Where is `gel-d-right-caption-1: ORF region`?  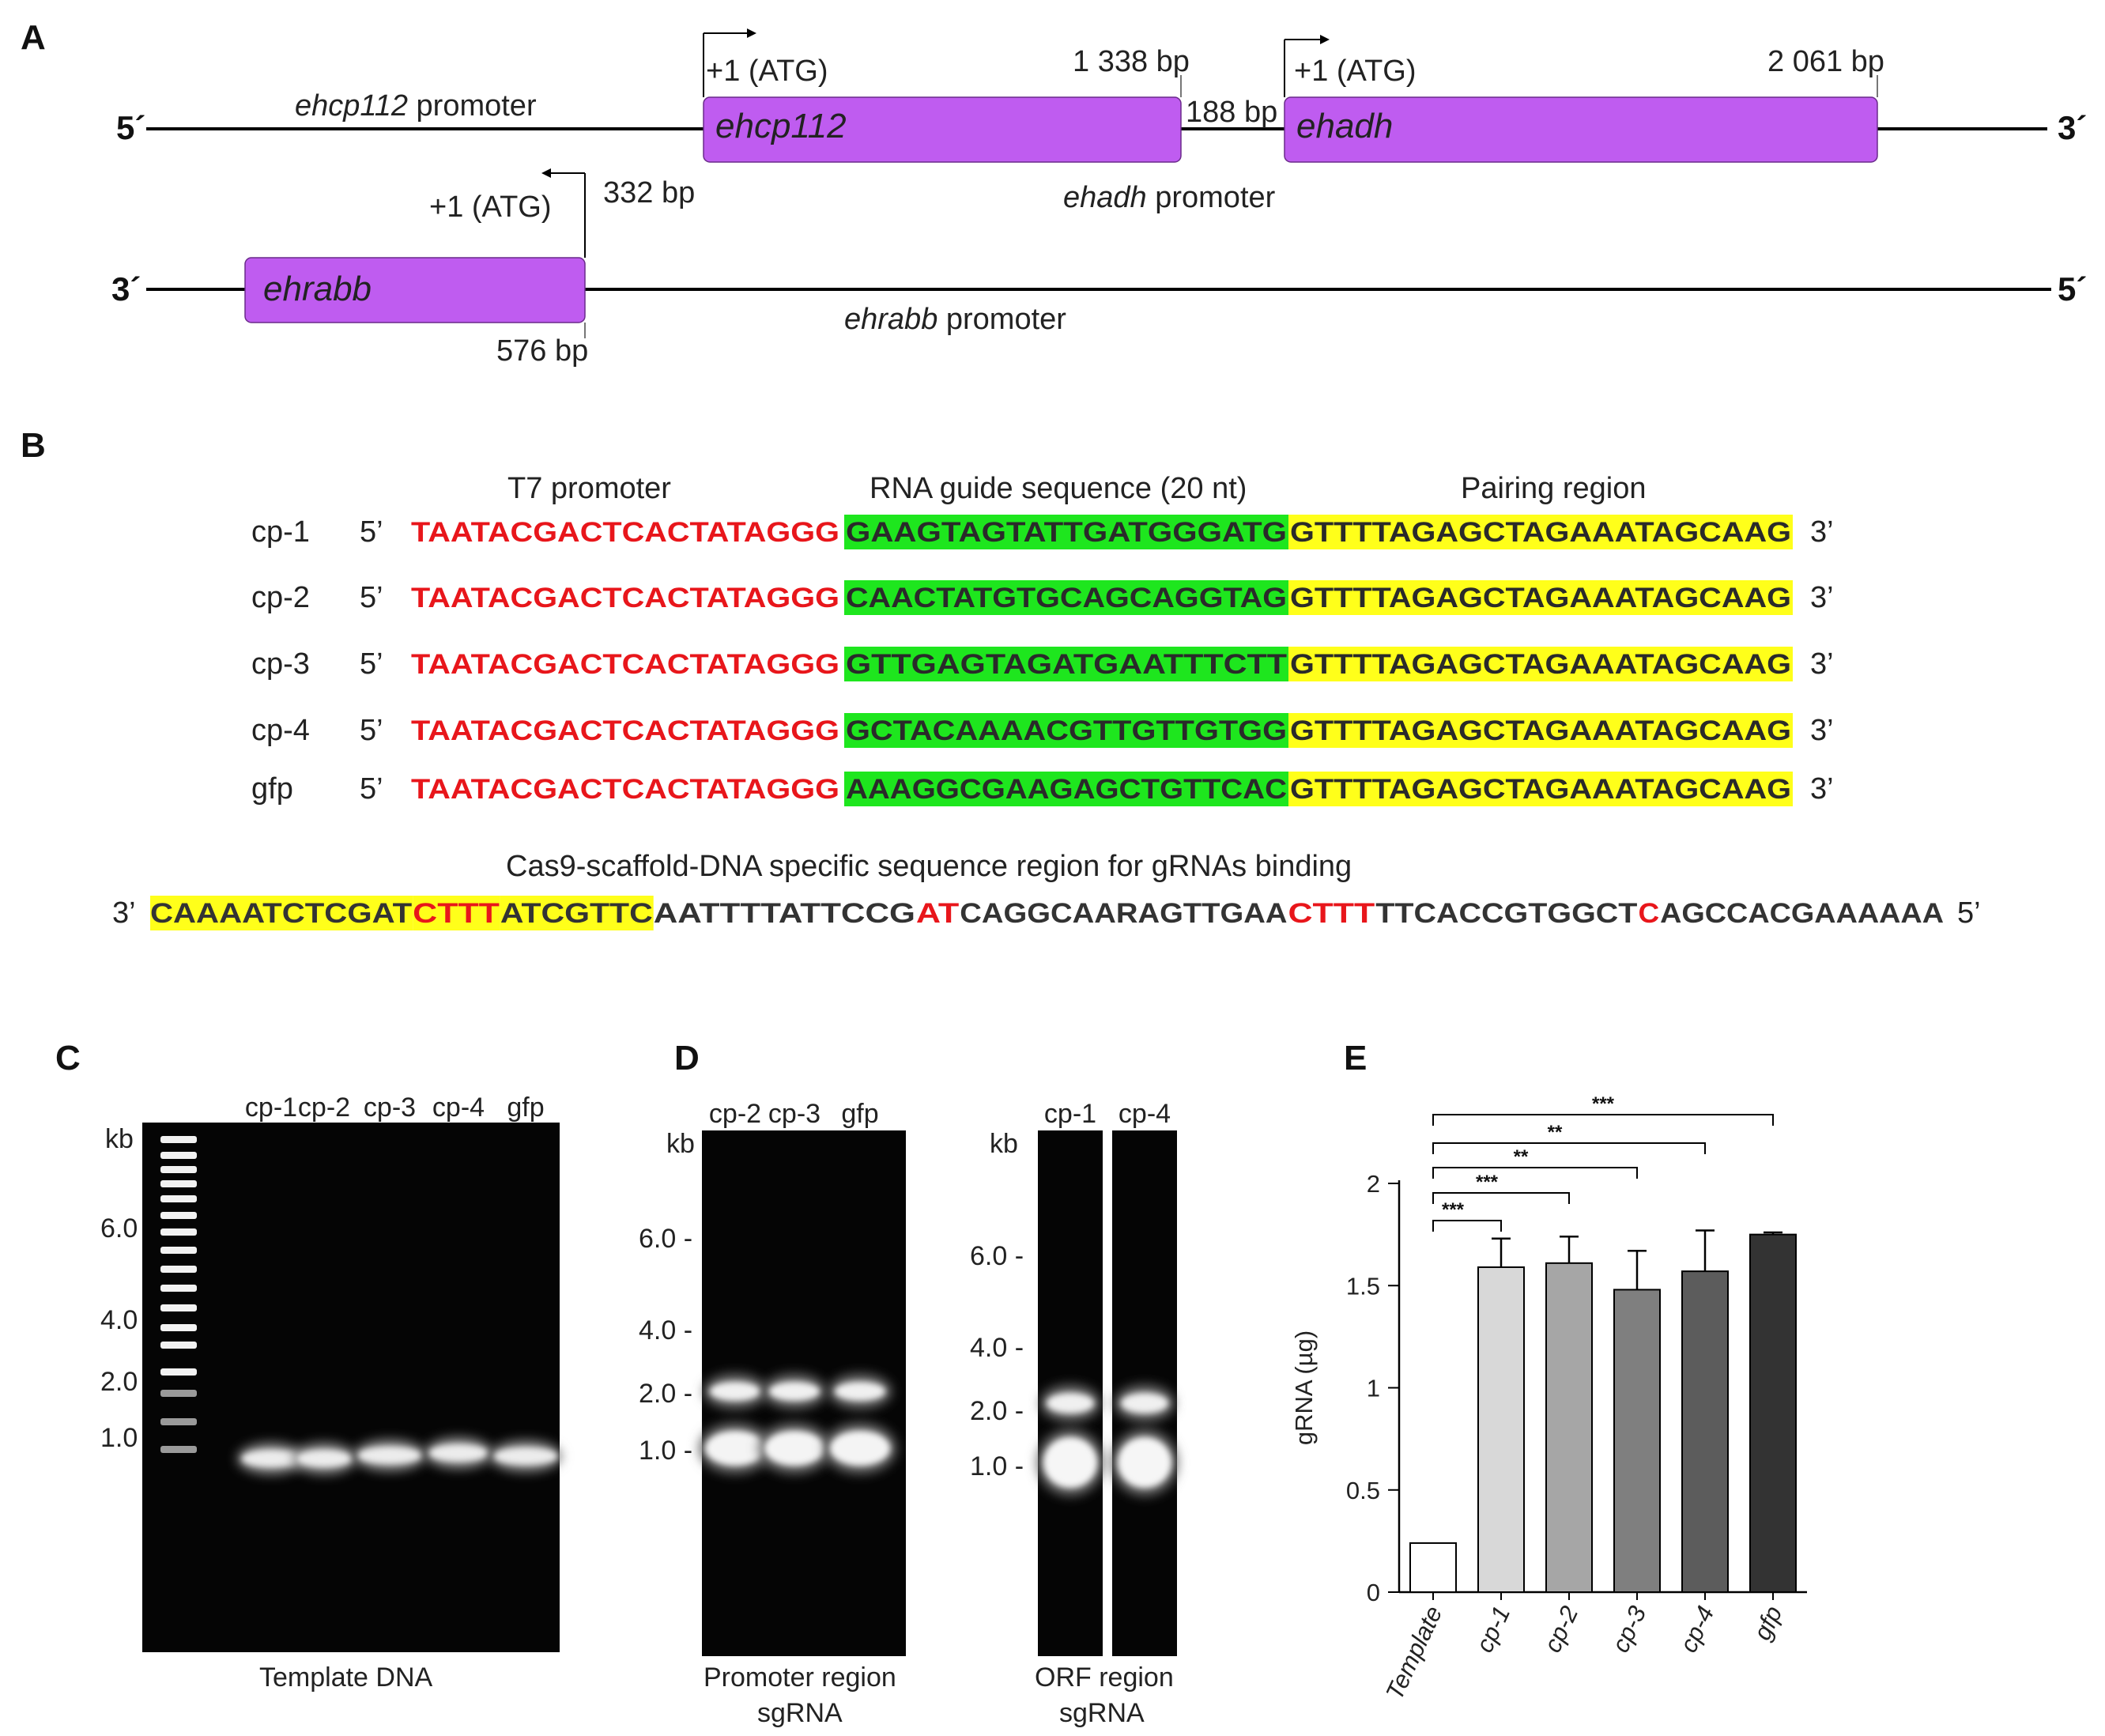
gel-d-right-caption-1: ORF region is located at coordinates (1104, 1677).